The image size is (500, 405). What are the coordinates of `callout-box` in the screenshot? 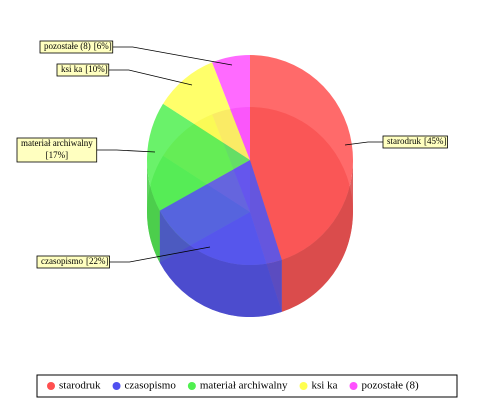 It's located at (57, 150).